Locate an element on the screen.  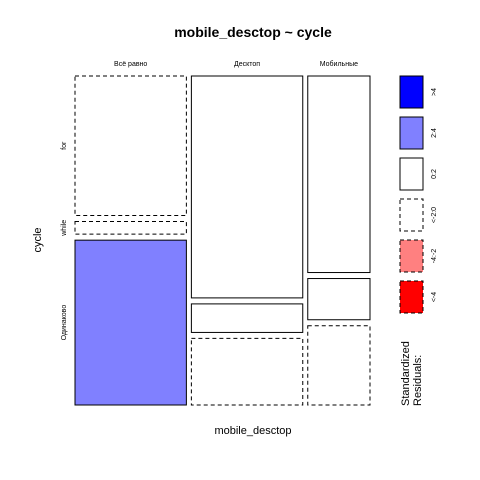
legend-label-6: <-4 is located at coordinates (434, 297).